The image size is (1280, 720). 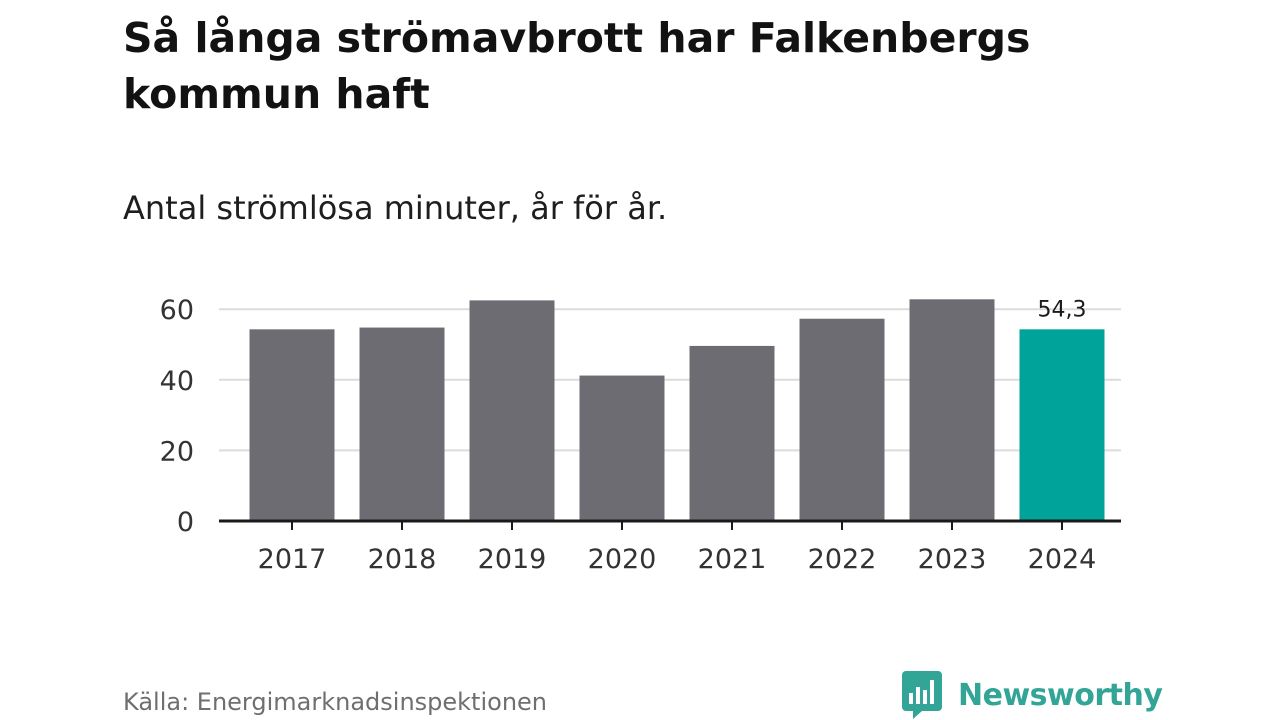 I want to click on x-tick-label: 2022, so click(x=842, y=559).